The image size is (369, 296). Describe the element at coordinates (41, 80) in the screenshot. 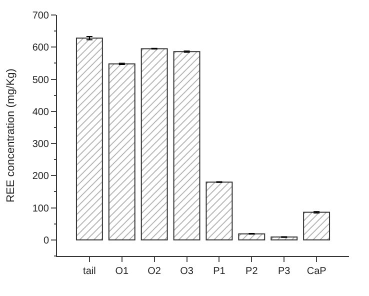

I see `y-tick-label: 500` at that location.